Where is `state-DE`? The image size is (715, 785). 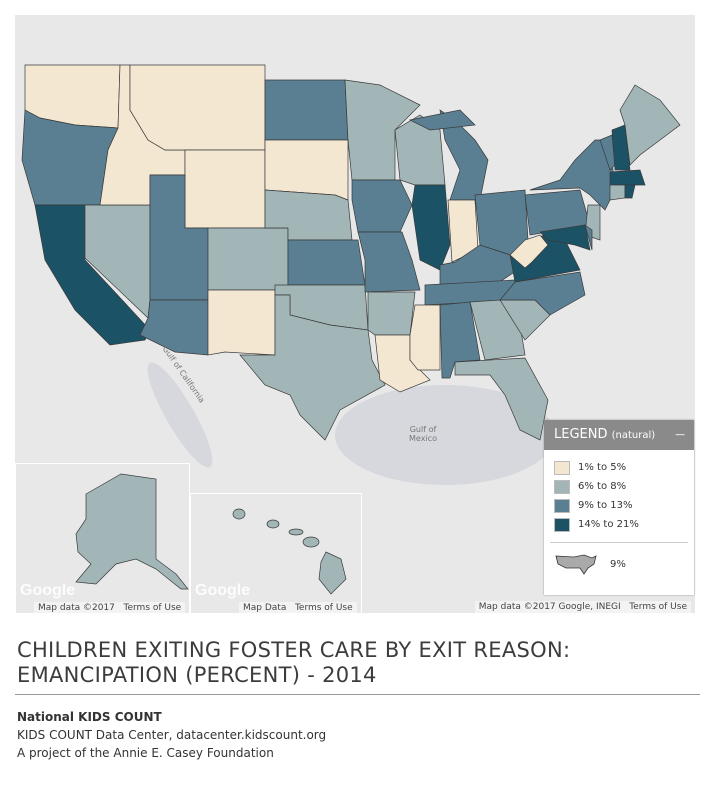
state-DE is located at coordinates (588, 237).